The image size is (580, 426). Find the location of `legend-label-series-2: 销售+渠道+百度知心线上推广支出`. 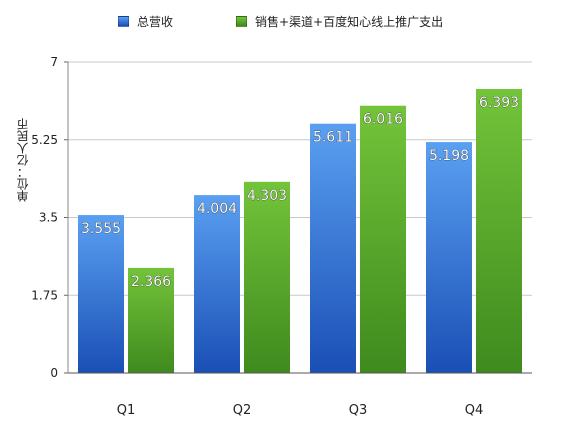

legend-label-series-2: 销售+渠道+百度知心线上推广支出 is located at coordinates (349, 22).